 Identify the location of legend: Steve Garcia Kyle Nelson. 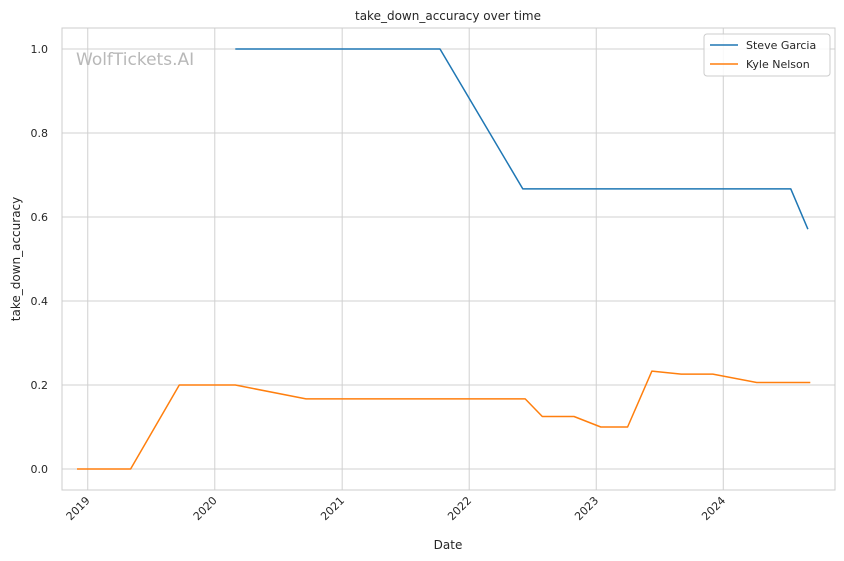
(767, 55).